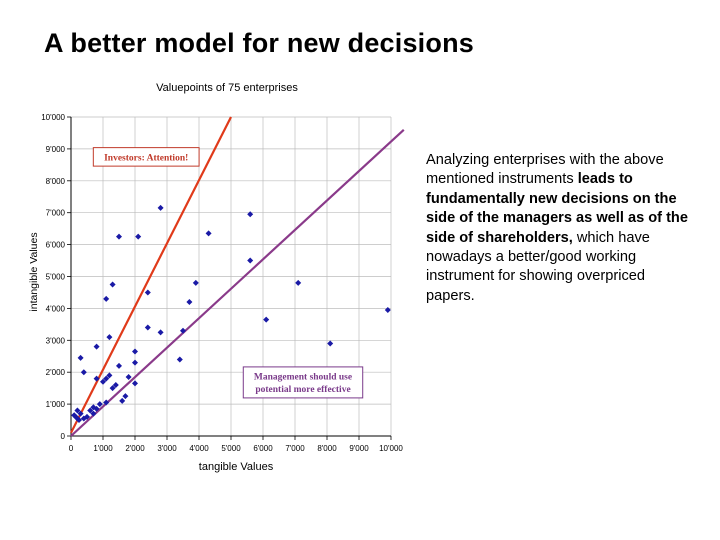  What do you see at coordinates (231, 448) in the screenshot?
I see `x-tick-label: 5'000` at bounding box center [231, 448].